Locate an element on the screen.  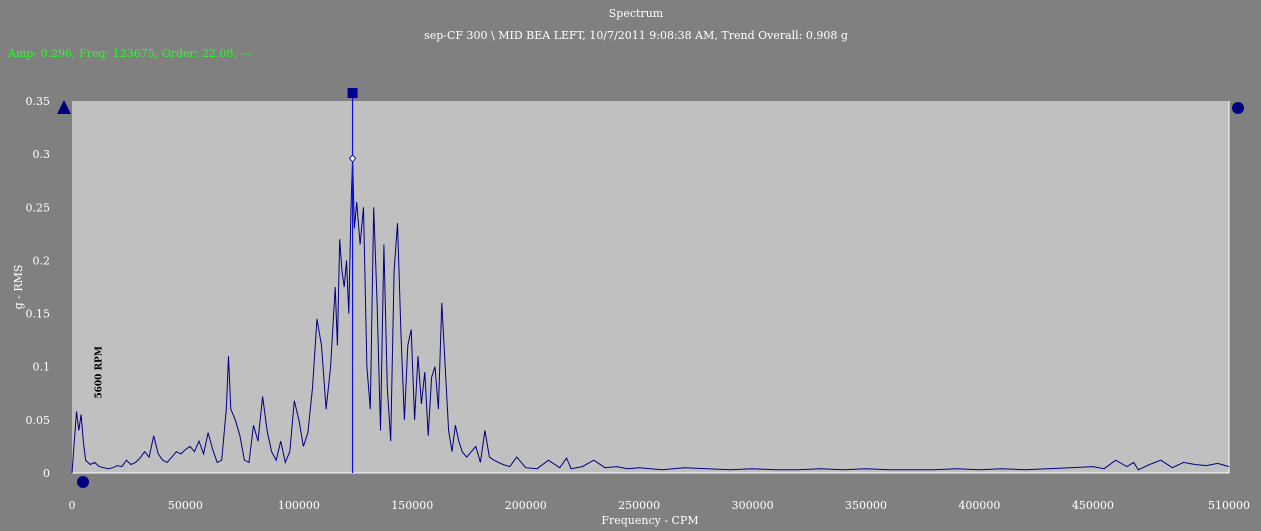
x-tick-label: 50000 is located at coordinates (185, 505).